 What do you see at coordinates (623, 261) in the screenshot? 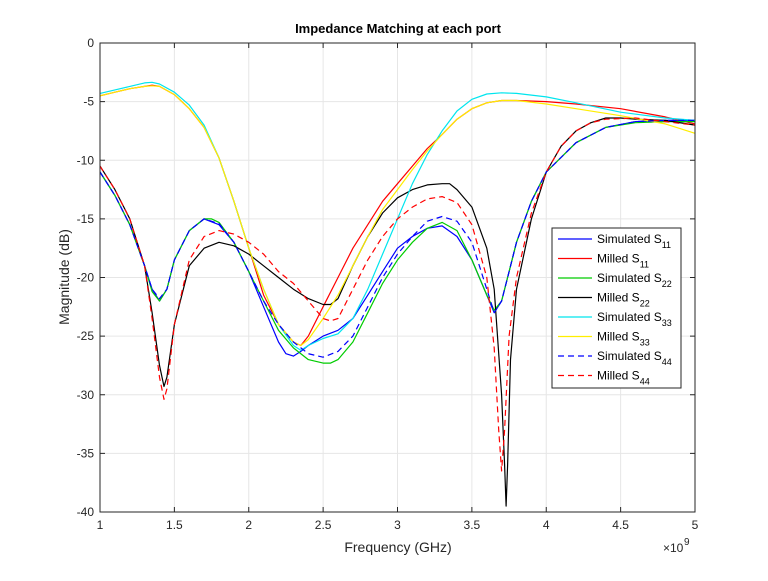
I see `legend-entry: Milled S11` at bounding box center [623, 261].